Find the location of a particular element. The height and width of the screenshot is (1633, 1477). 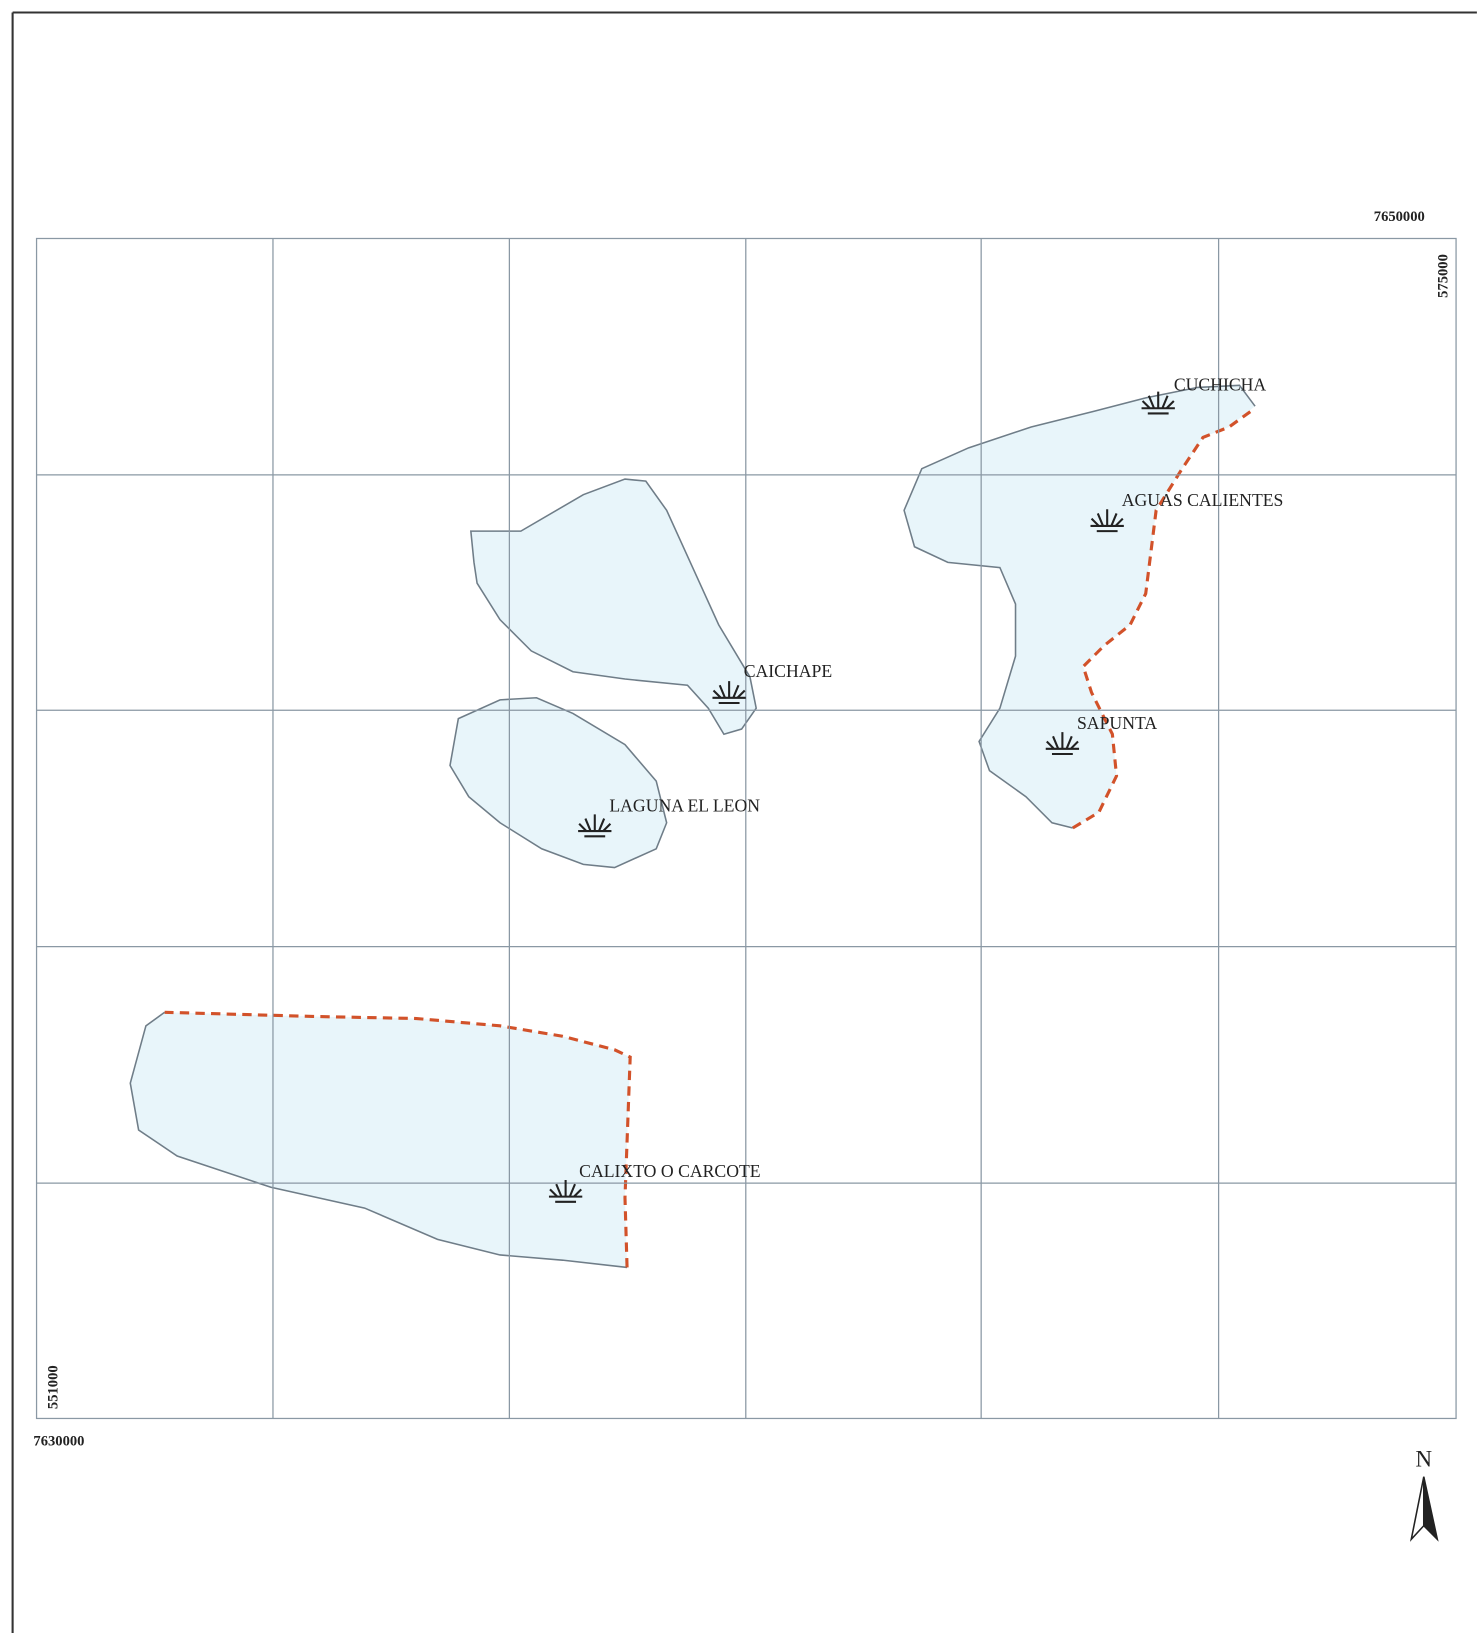

place-label: LAGUNA EL LEON is located at coordinates (684, 805).